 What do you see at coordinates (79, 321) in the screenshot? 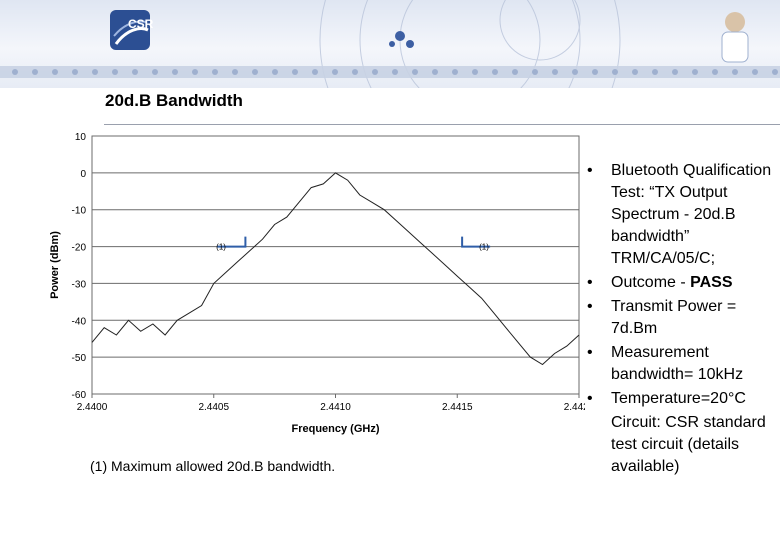
I see `y-tick-label: -40` at bounding box center [79, 321].